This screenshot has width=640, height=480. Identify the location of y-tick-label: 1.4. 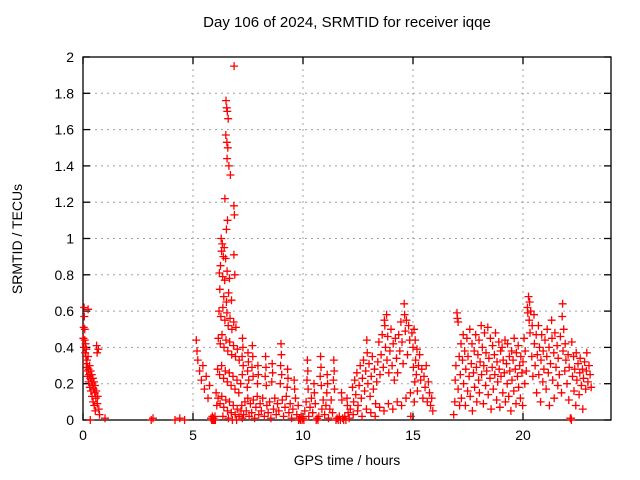
(65, 166).